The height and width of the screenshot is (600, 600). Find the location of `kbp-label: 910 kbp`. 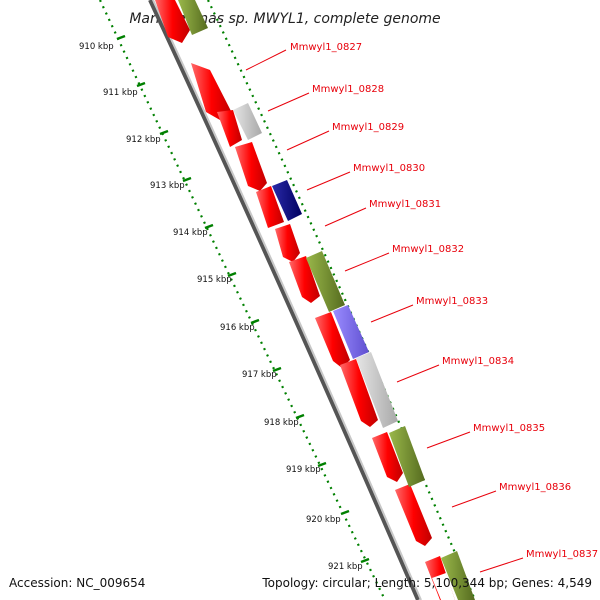

kbp-label: 910 kbp is located at coordinates (96, 47).